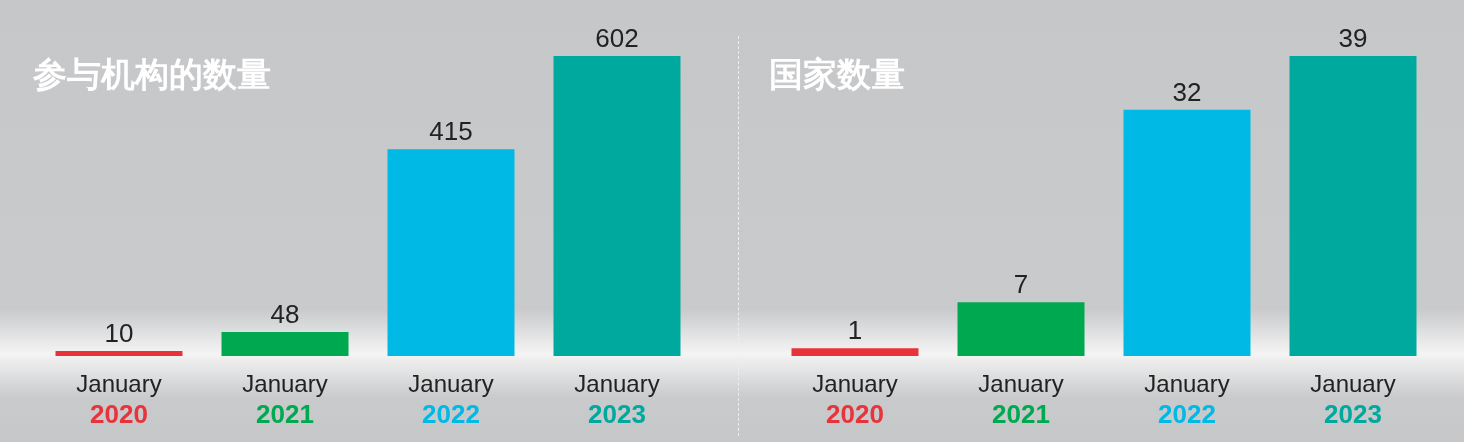 This screenshot has width=1464, height=442. What do you see at coordinates (285, 314) in the screenshot?
I see `data-label: 48` at bounding box center [285, 314].